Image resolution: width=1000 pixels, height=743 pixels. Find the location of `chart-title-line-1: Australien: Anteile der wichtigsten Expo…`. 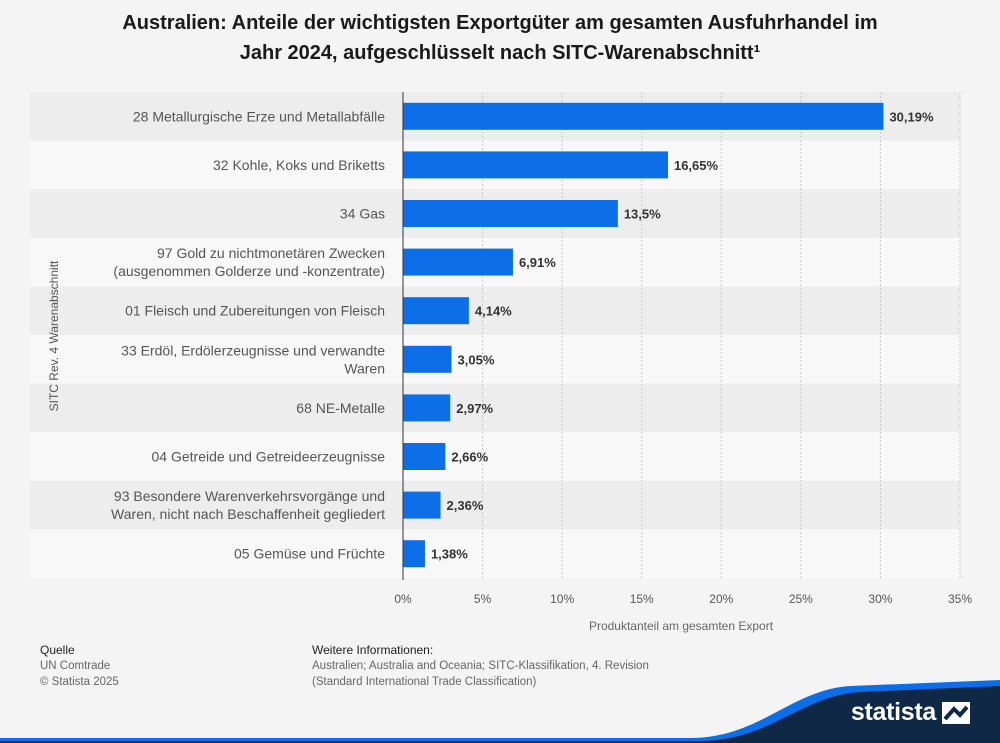

chart-title-line-1: Australien: Anteile der wichtigsten Expo… is located at coordinates (500, 23).